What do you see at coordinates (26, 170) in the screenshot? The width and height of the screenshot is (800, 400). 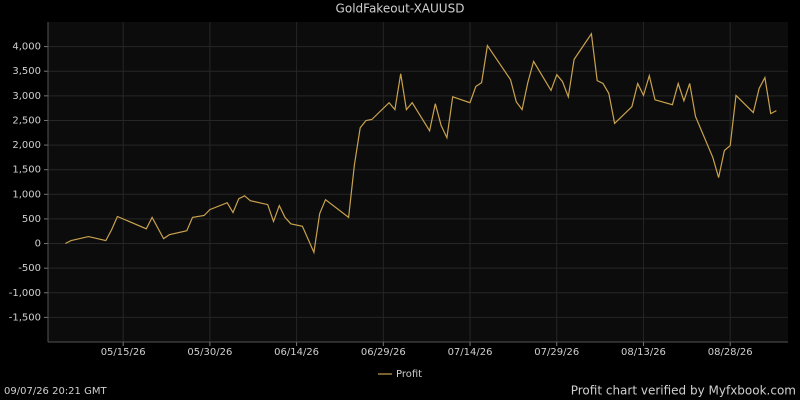 I see `y-tick-label: 1,500` at bounding box center [26, 170].